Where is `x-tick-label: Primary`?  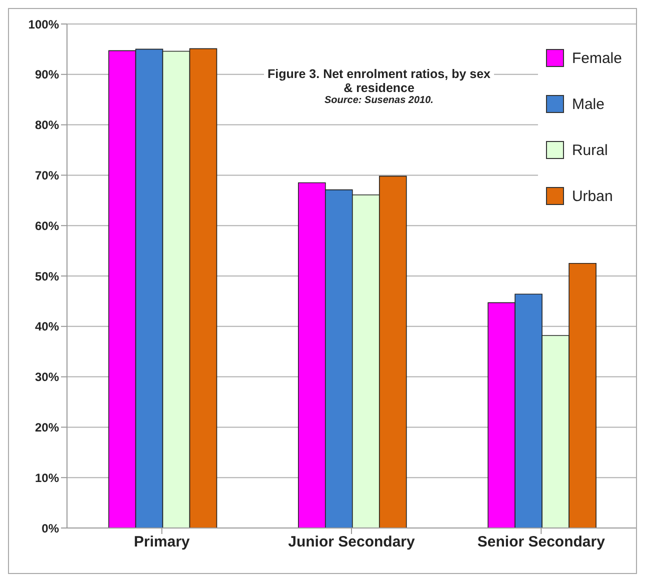 x-tick-label: Primary is located at coordinates (162, 542).